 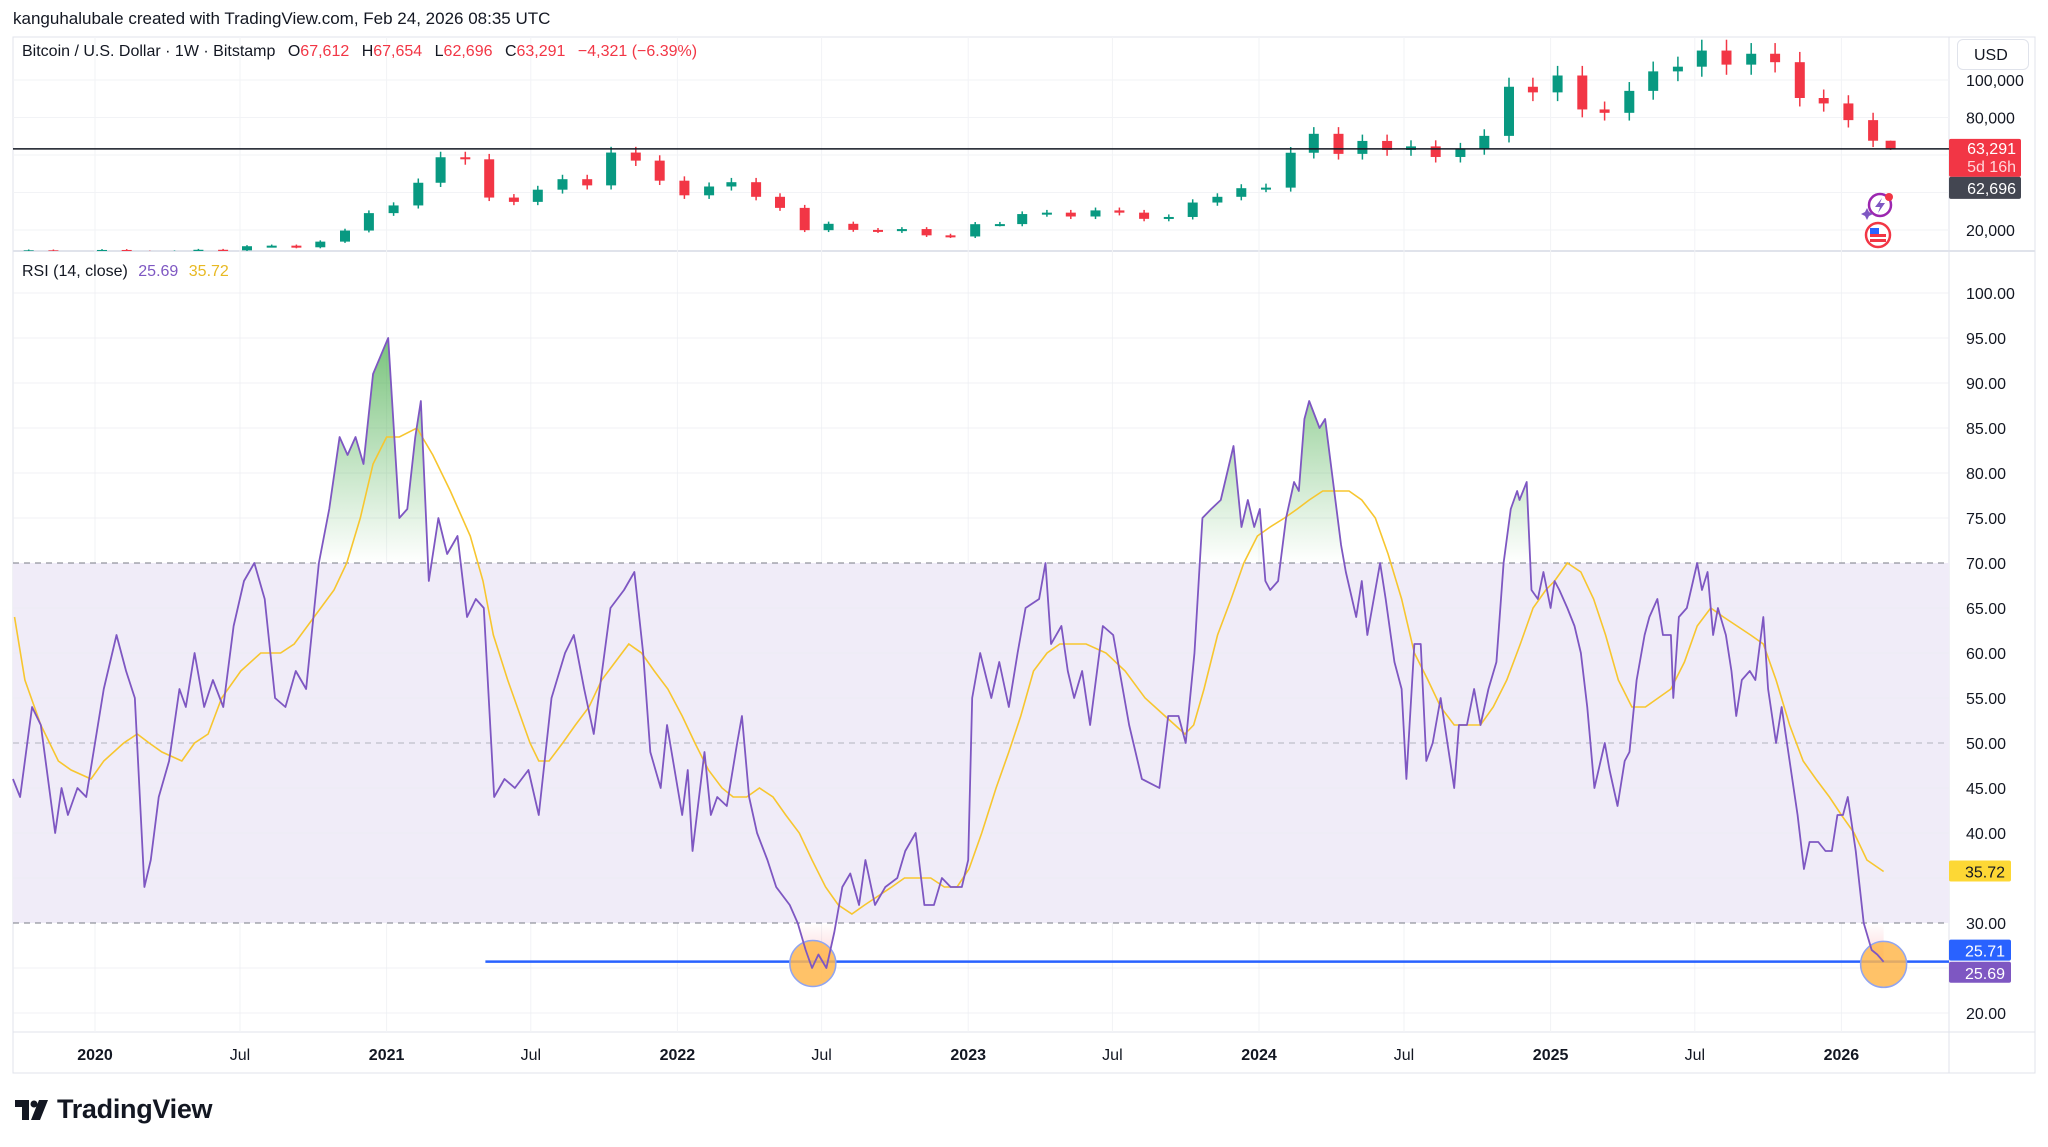 What do you see at coordinates (325, 51) in the screenshot?
I see `open-value: 67,612` at bounding box center [325, 51].